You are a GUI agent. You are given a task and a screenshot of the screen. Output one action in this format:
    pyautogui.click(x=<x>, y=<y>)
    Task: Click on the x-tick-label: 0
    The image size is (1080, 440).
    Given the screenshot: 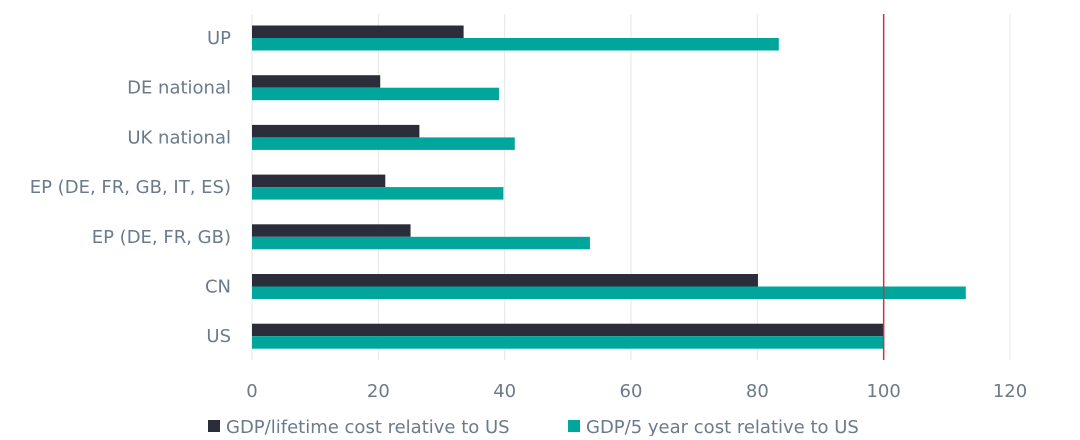 What is the action you would take?
    pyautogui.click(x=251, y=391)
    